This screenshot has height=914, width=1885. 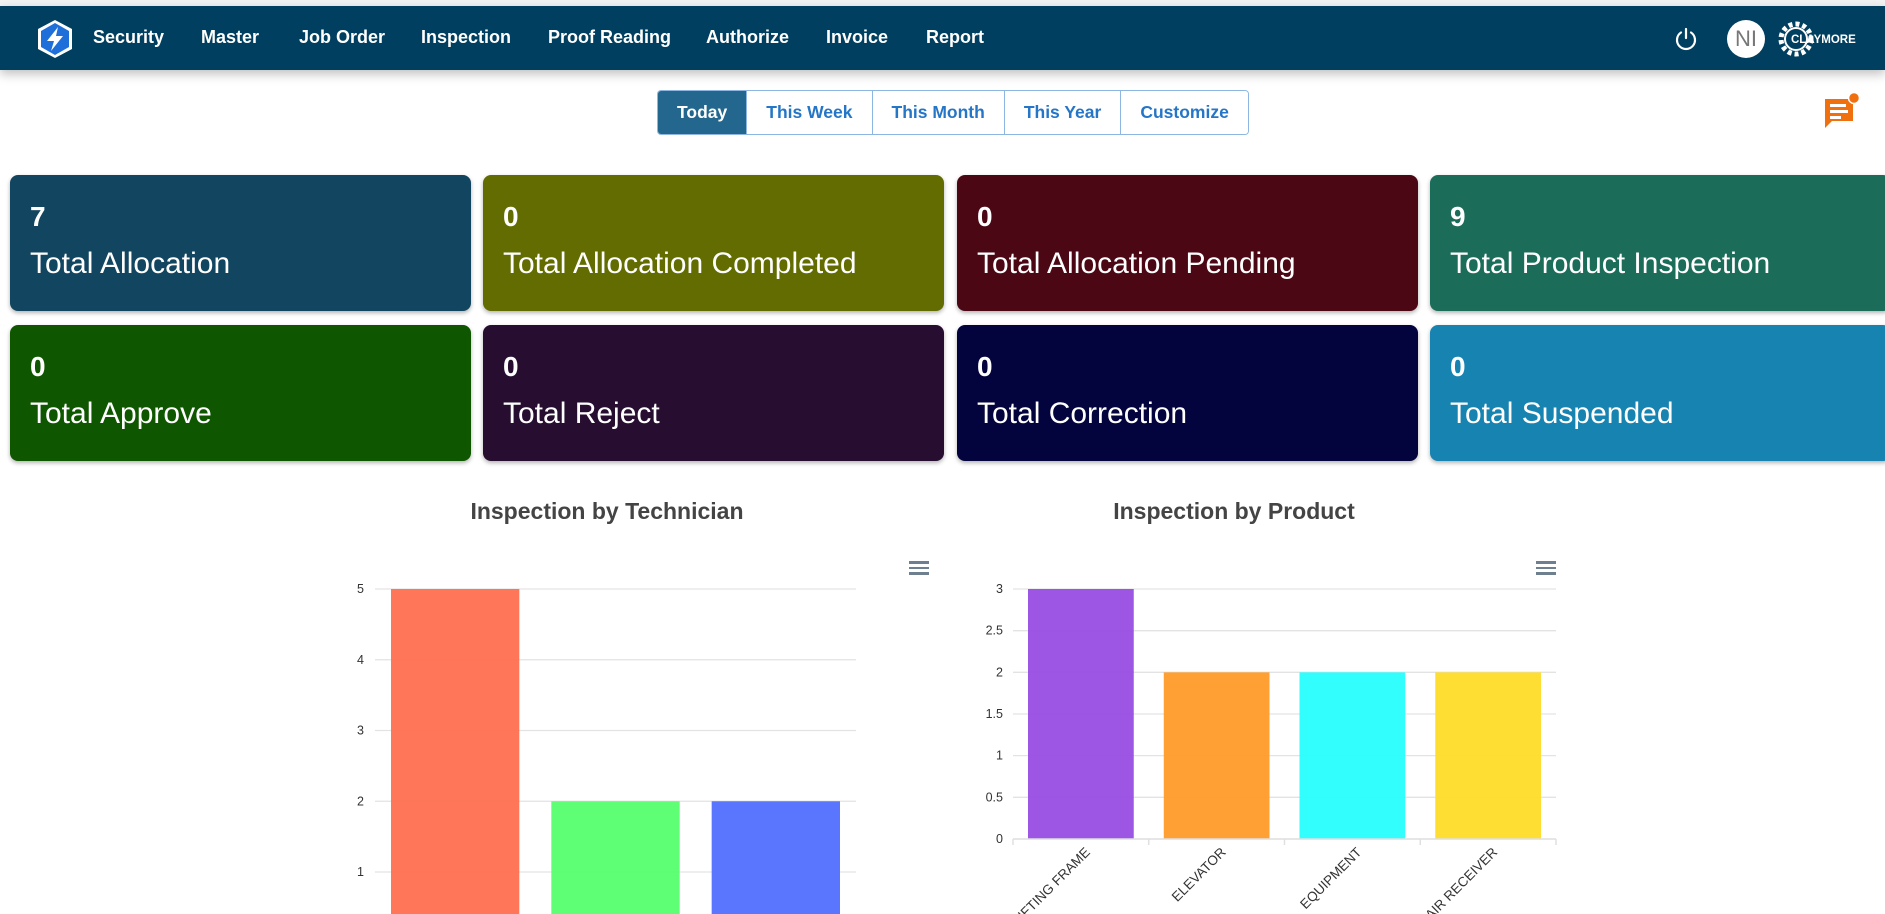 I want to click on product-chart-menu-icon, so click(x=1546, y=568).